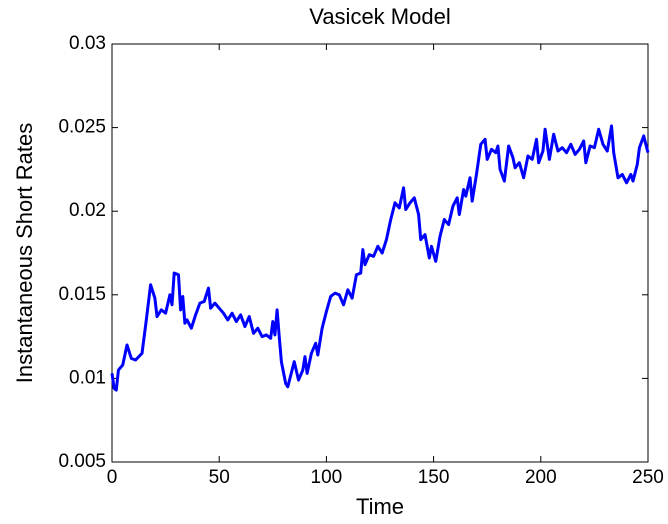  Describe the element at coordinates (87, 377) in the screenshot. I see `y-tick-label: 0.01` at that location.